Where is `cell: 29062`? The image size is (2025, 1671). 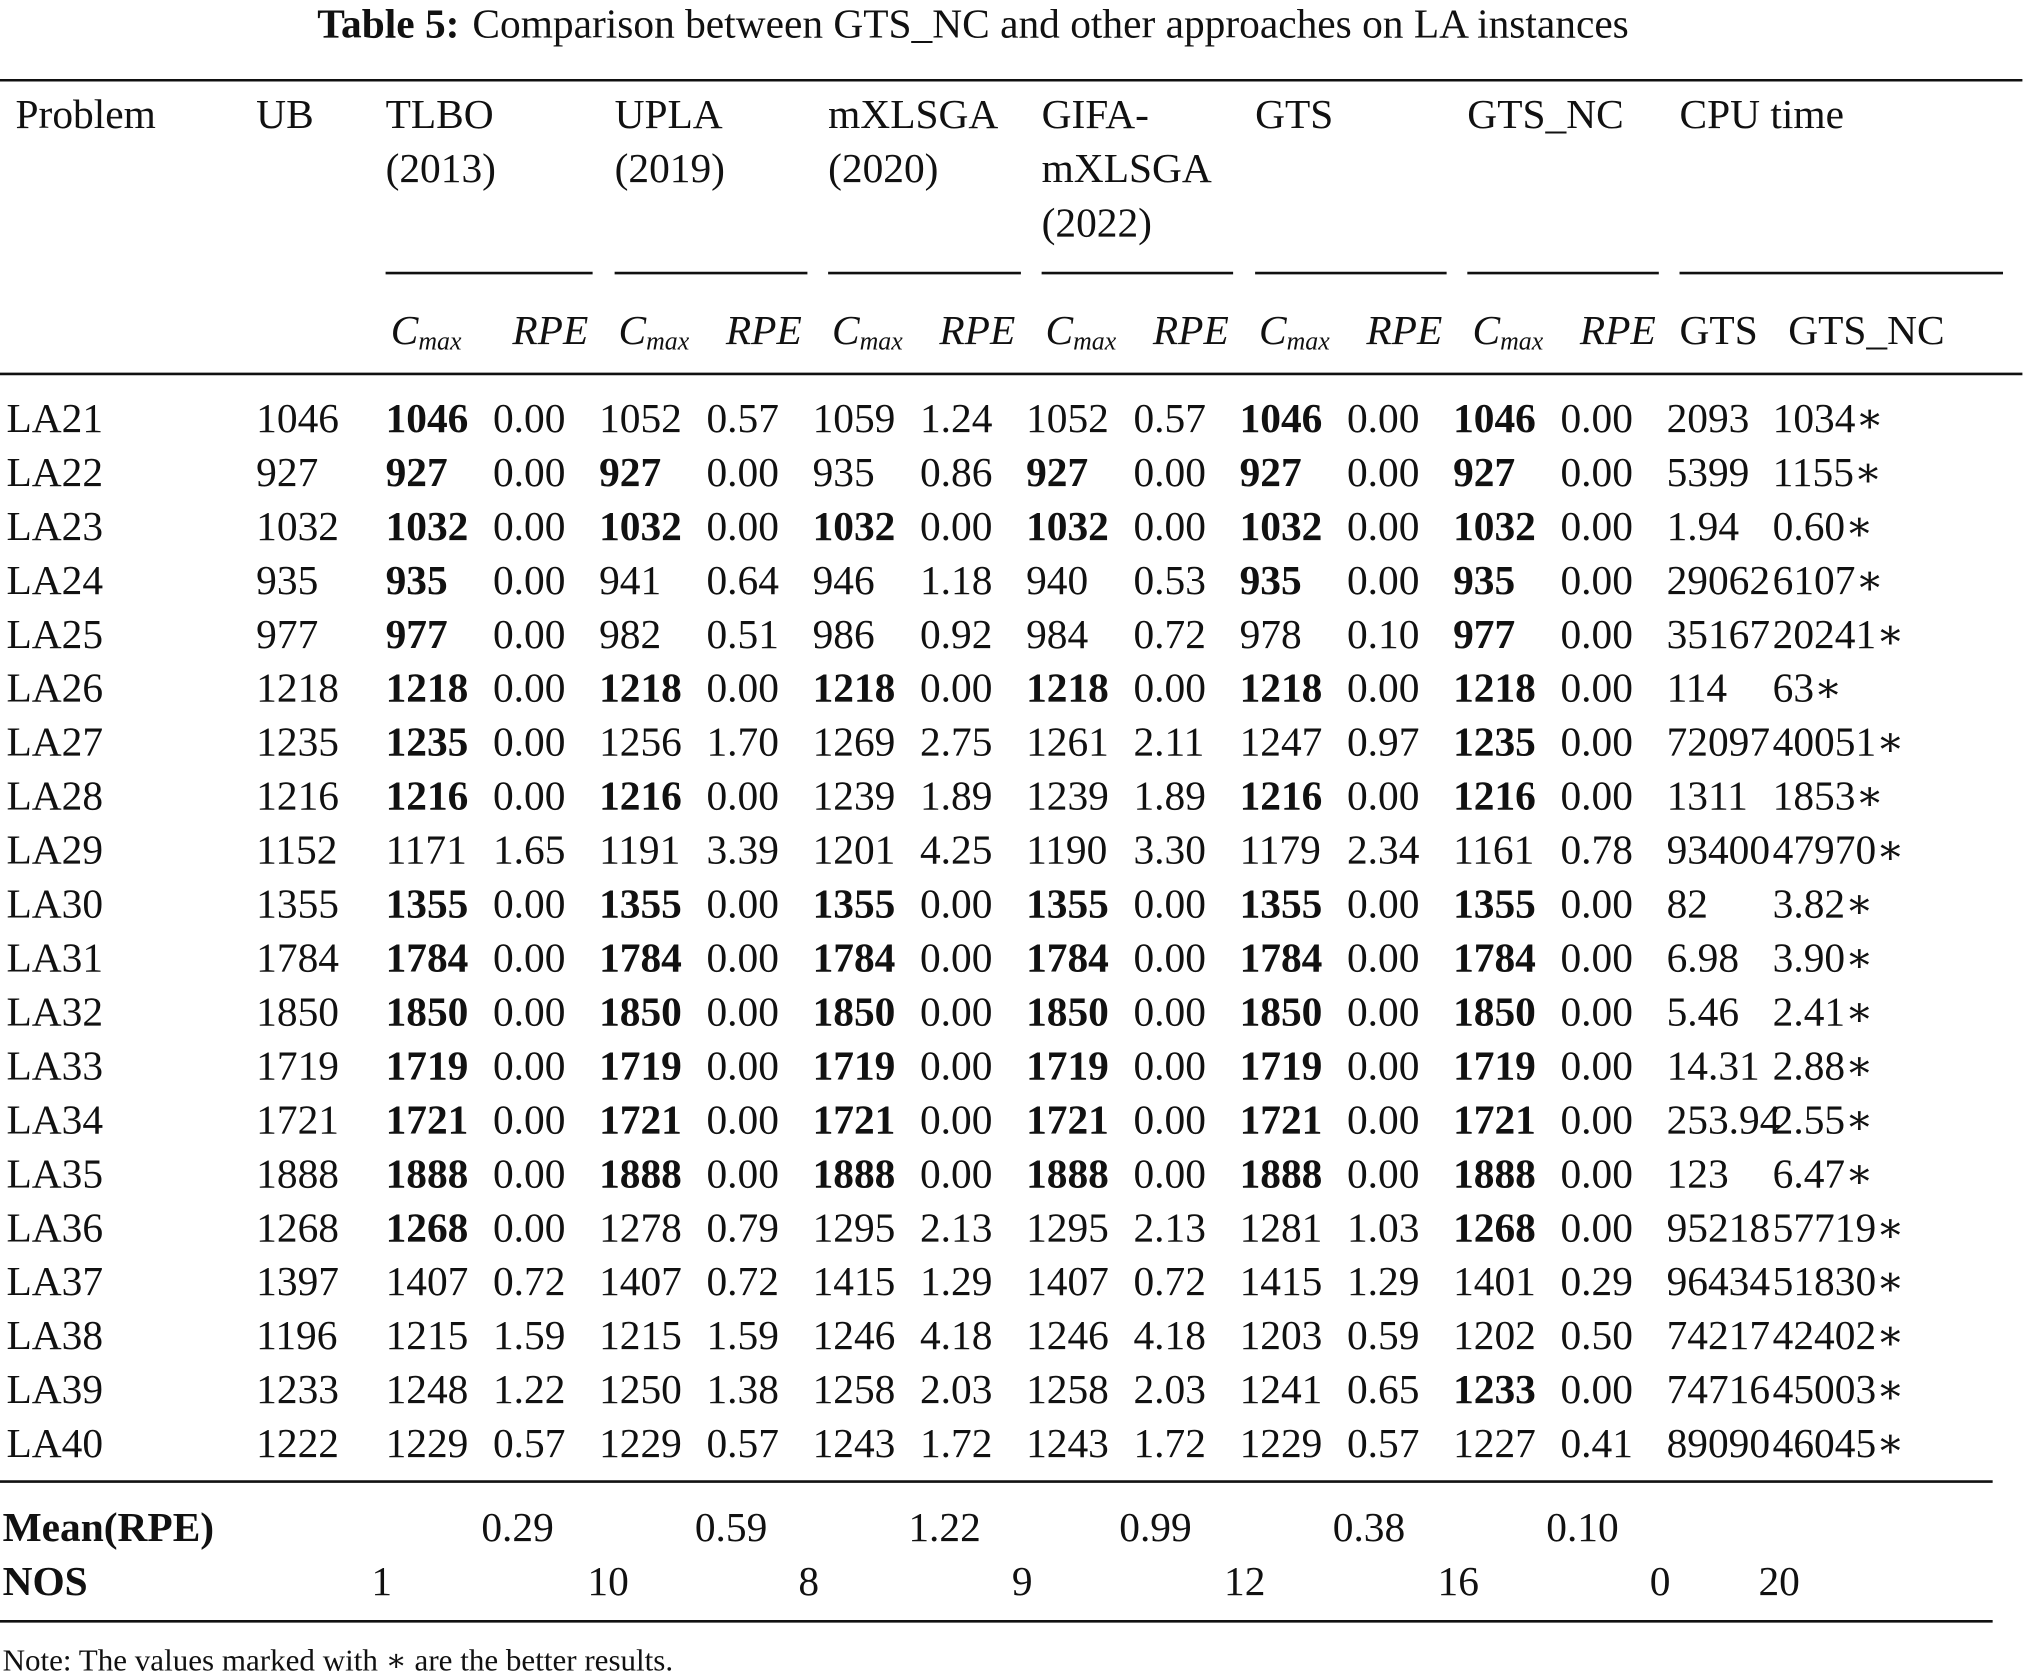 cell: 29062 is located at coordinates (1718, 580).